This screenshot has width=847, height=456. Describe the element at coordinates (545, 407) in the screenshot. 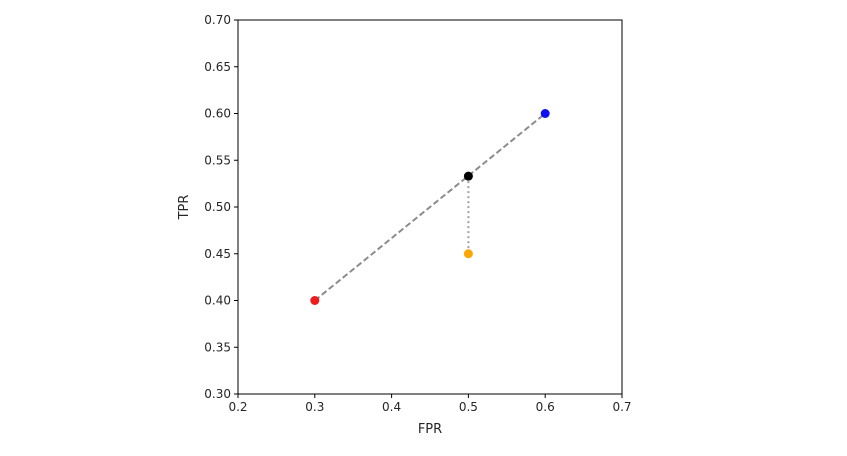

I see `x-tick-label: 0.6` at that location.